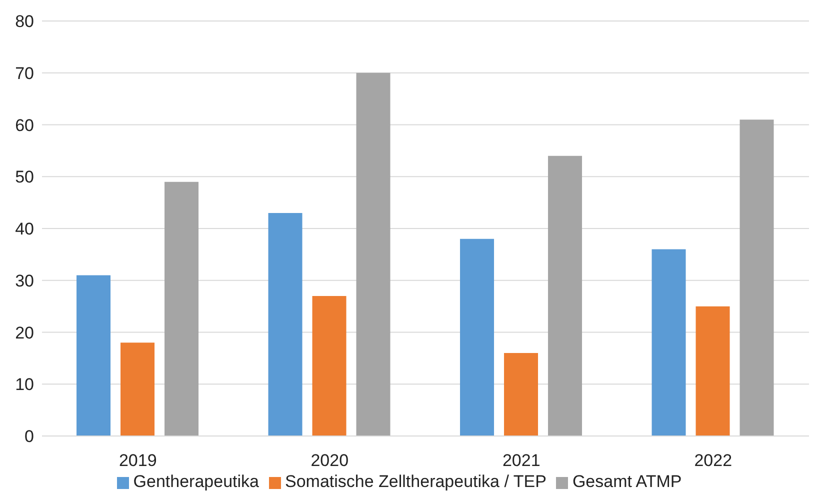  What do you see at coordinates (24, 22) in the screenshot?
I see `y-tick-label: 80` at bounding box center [24, 22].